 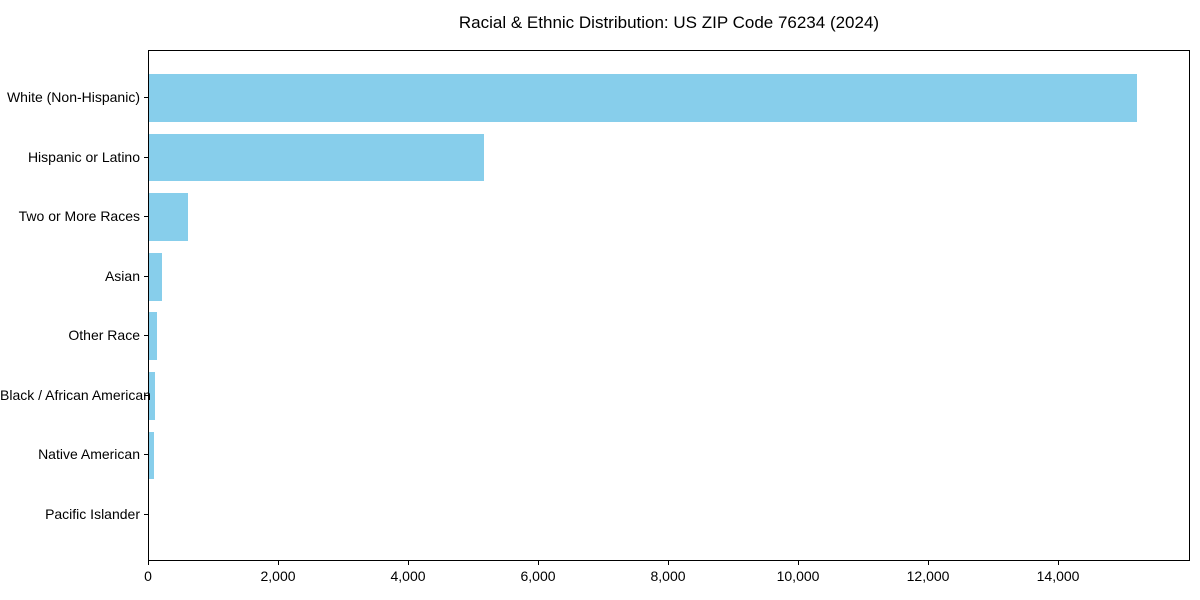 What do you see at coordinates (316, 157) in the screenshot?
I see `bar-hispanic-or-latino` at bounding box center [316, 157].